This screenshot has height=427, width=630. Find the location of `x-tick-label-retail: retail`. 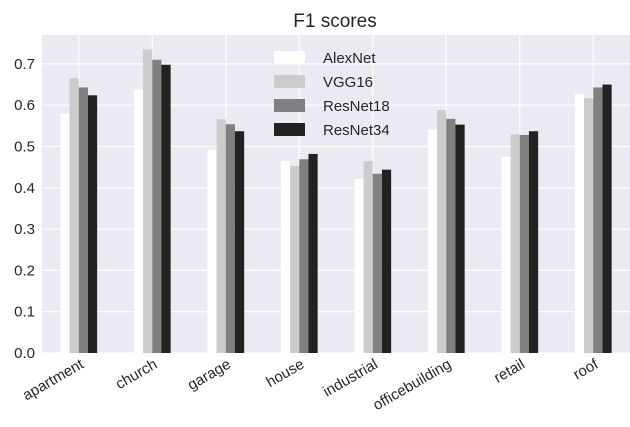

x-tick-label-retail: retail is located at coordinates (509, 371).